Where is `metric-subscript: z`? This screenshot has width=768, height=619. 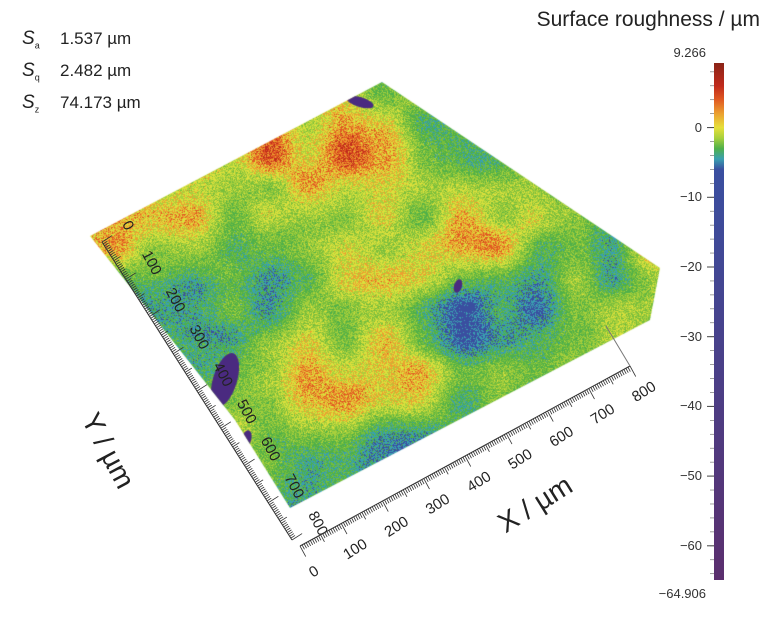 metric-subscript: z is located at coordinates (37, 109).